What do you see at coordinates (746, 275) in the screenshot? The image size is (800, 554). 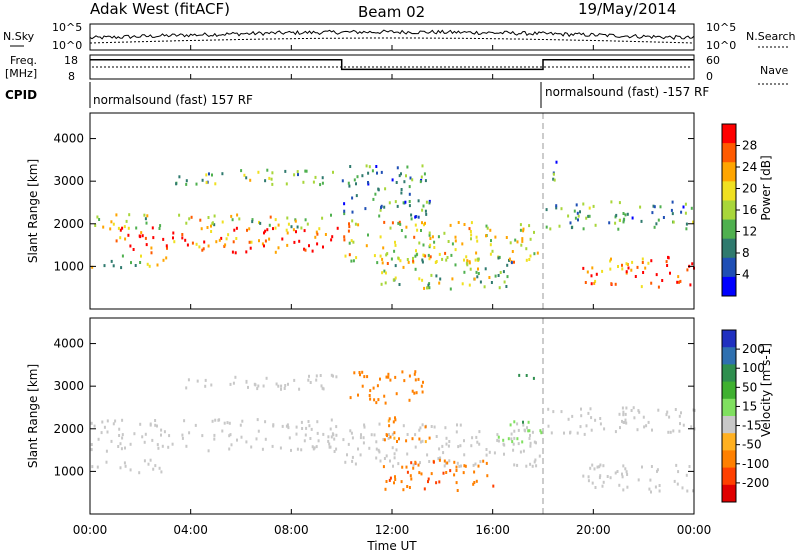 I see `power-colorbar-tick-label: 4` at bounding box center [746, 275].